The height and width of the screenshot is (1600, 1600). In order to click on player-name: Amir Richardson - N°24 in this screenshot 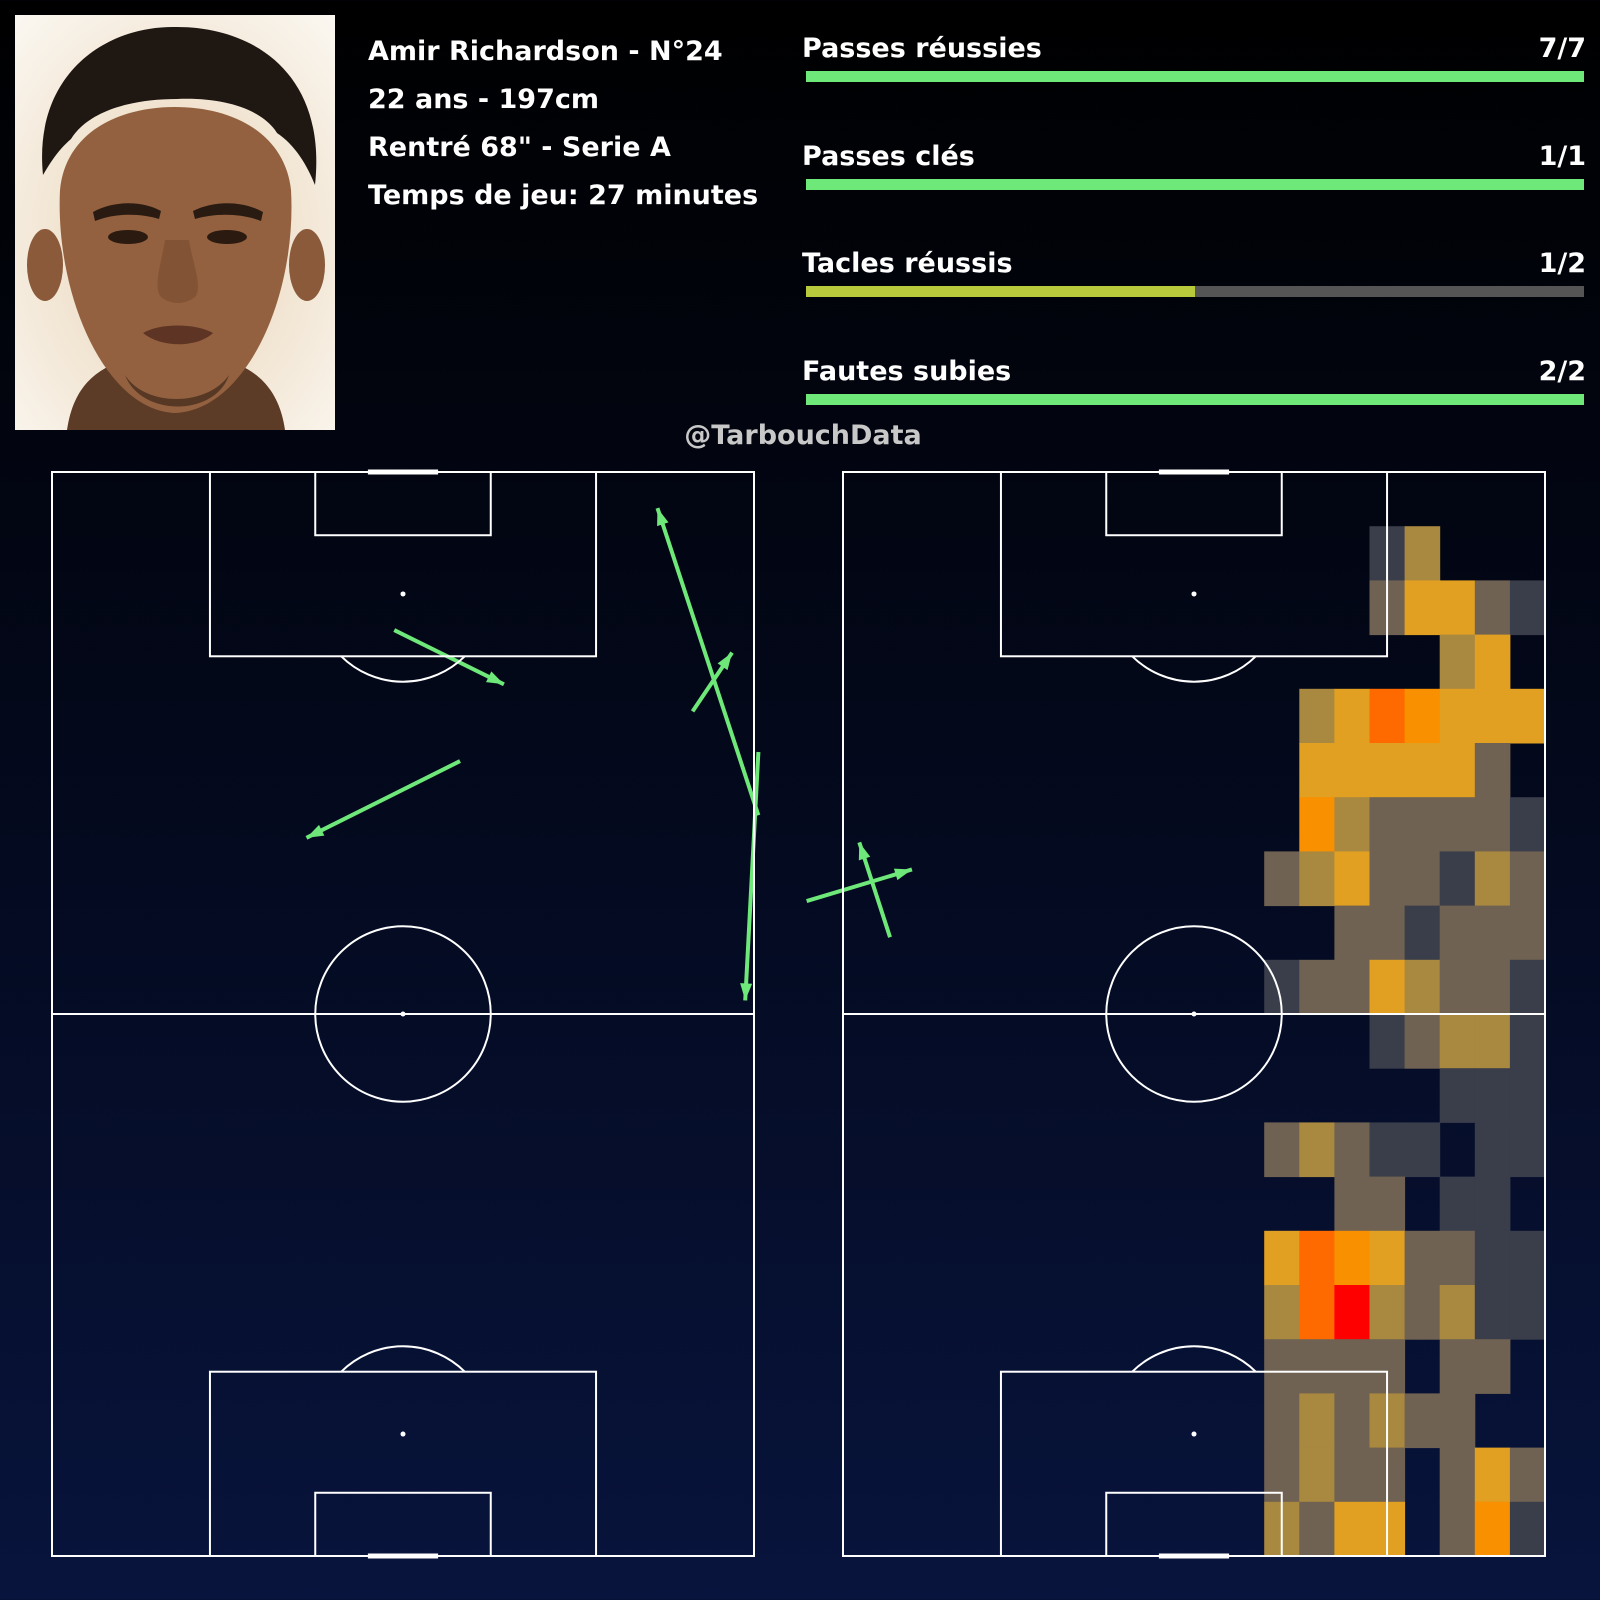, I will do `click(545, 51)`.